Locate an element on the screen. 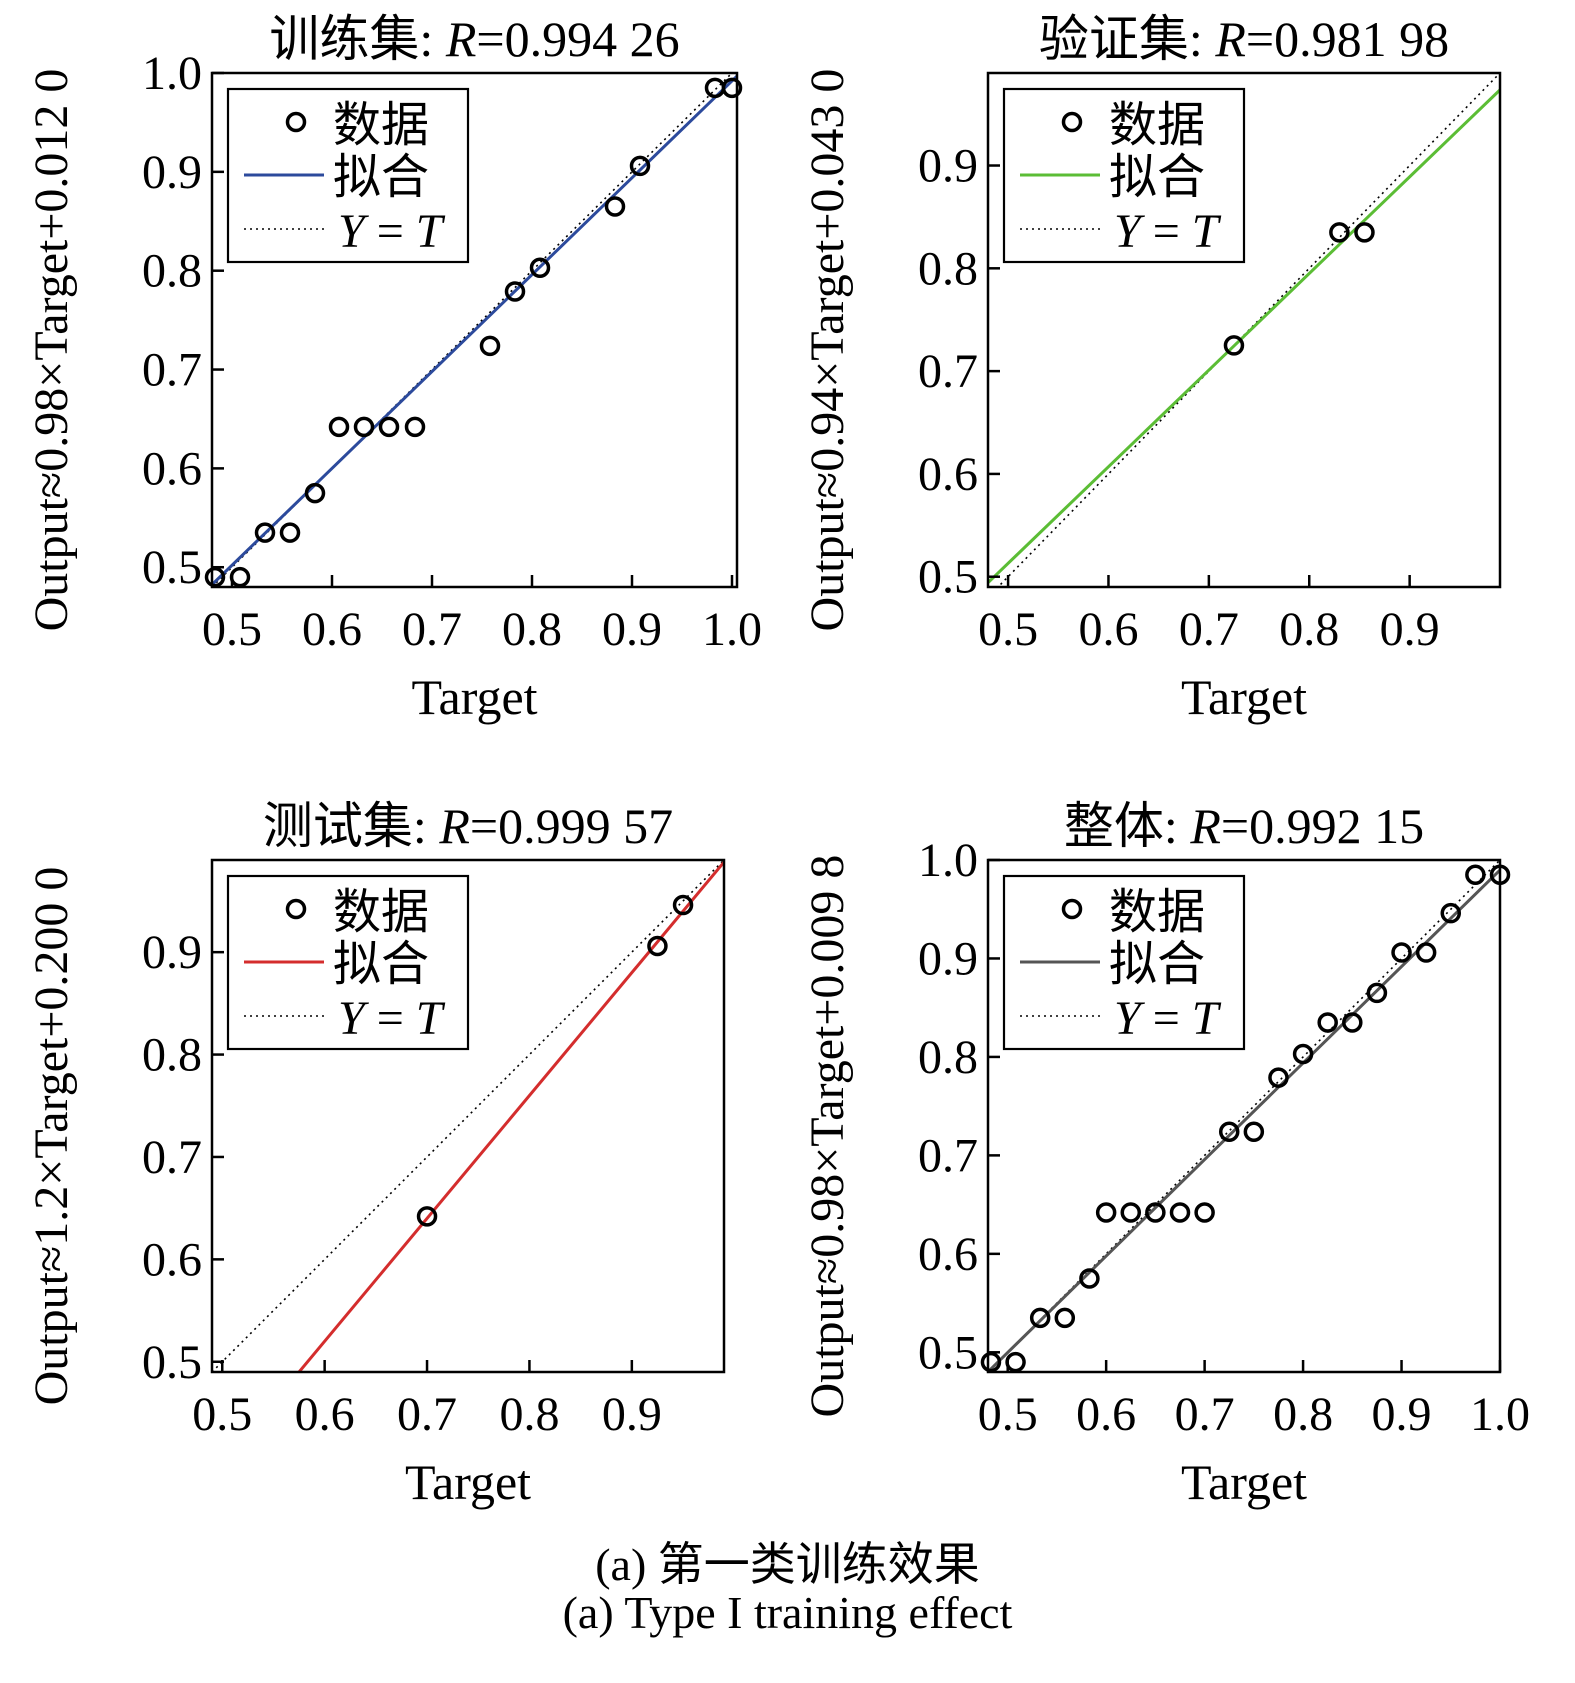  chart-1-legend-data-label: 数据 is located at coordinates (381, 125).